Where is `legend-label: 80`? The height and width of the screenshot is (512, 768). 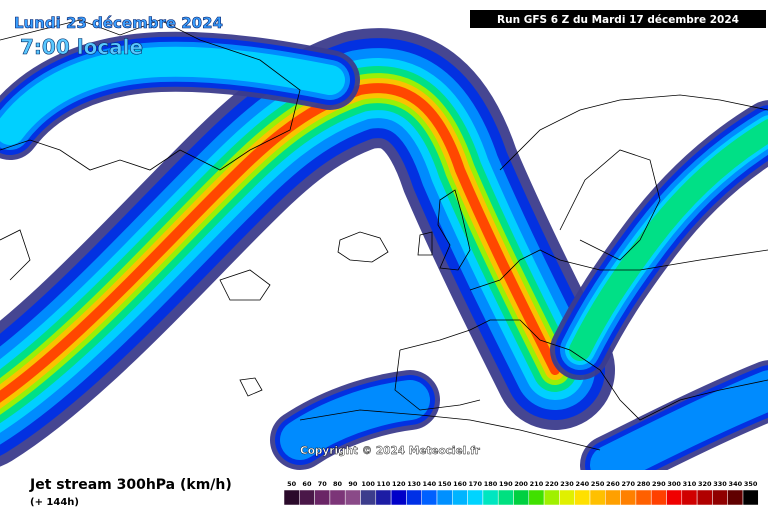 legend-label: 80 is located at coordinates (338, 484).